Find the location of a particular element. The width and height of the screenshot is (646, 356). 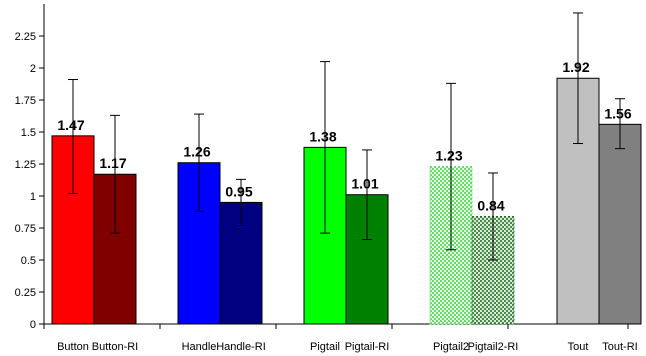

data-label: 0.84 is located at coordinates (490, 205).